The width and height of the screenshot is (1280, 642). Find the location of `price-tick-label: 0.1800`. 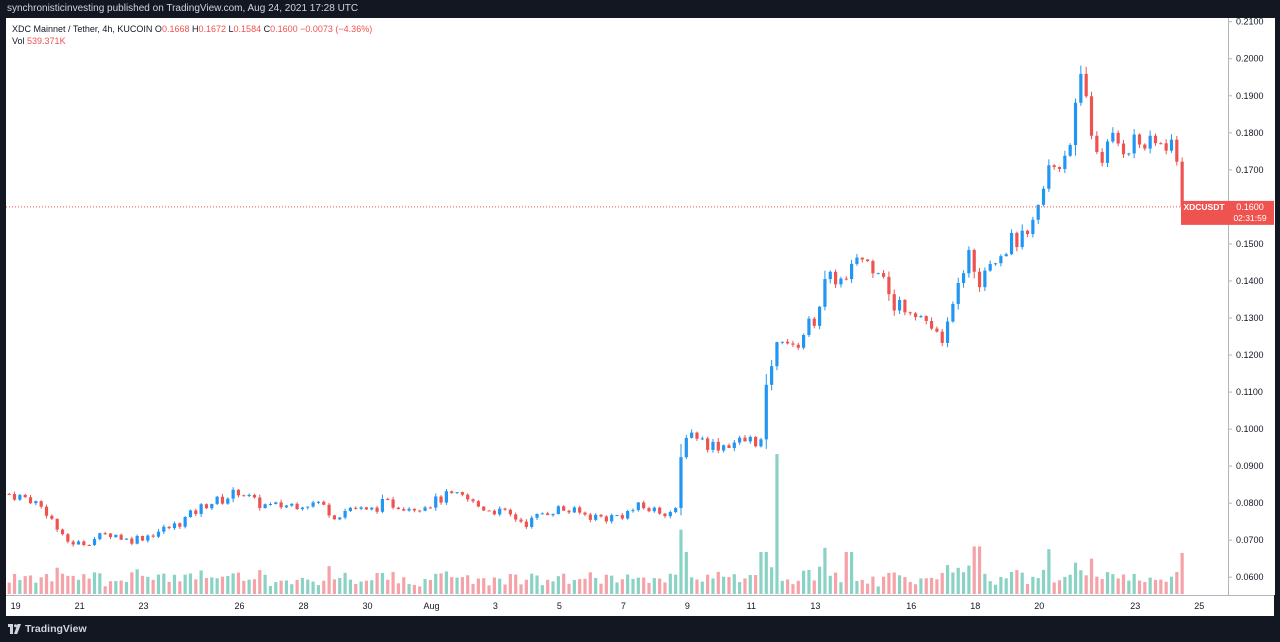

price-tick-label: 0.1800 is located at coordinates (1250, 133).